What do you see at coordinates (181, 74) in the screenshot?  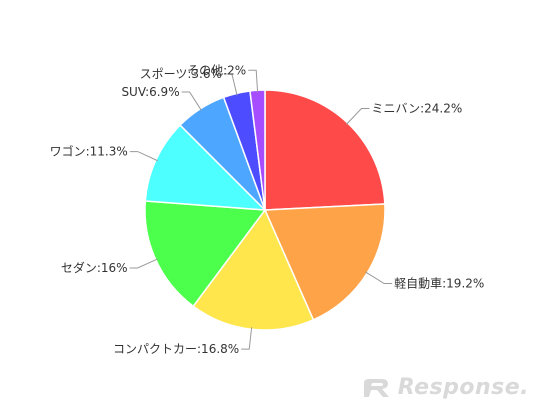 I see `slice-label-6: スポーツ:3.6%` at bounding box center [181, 74].